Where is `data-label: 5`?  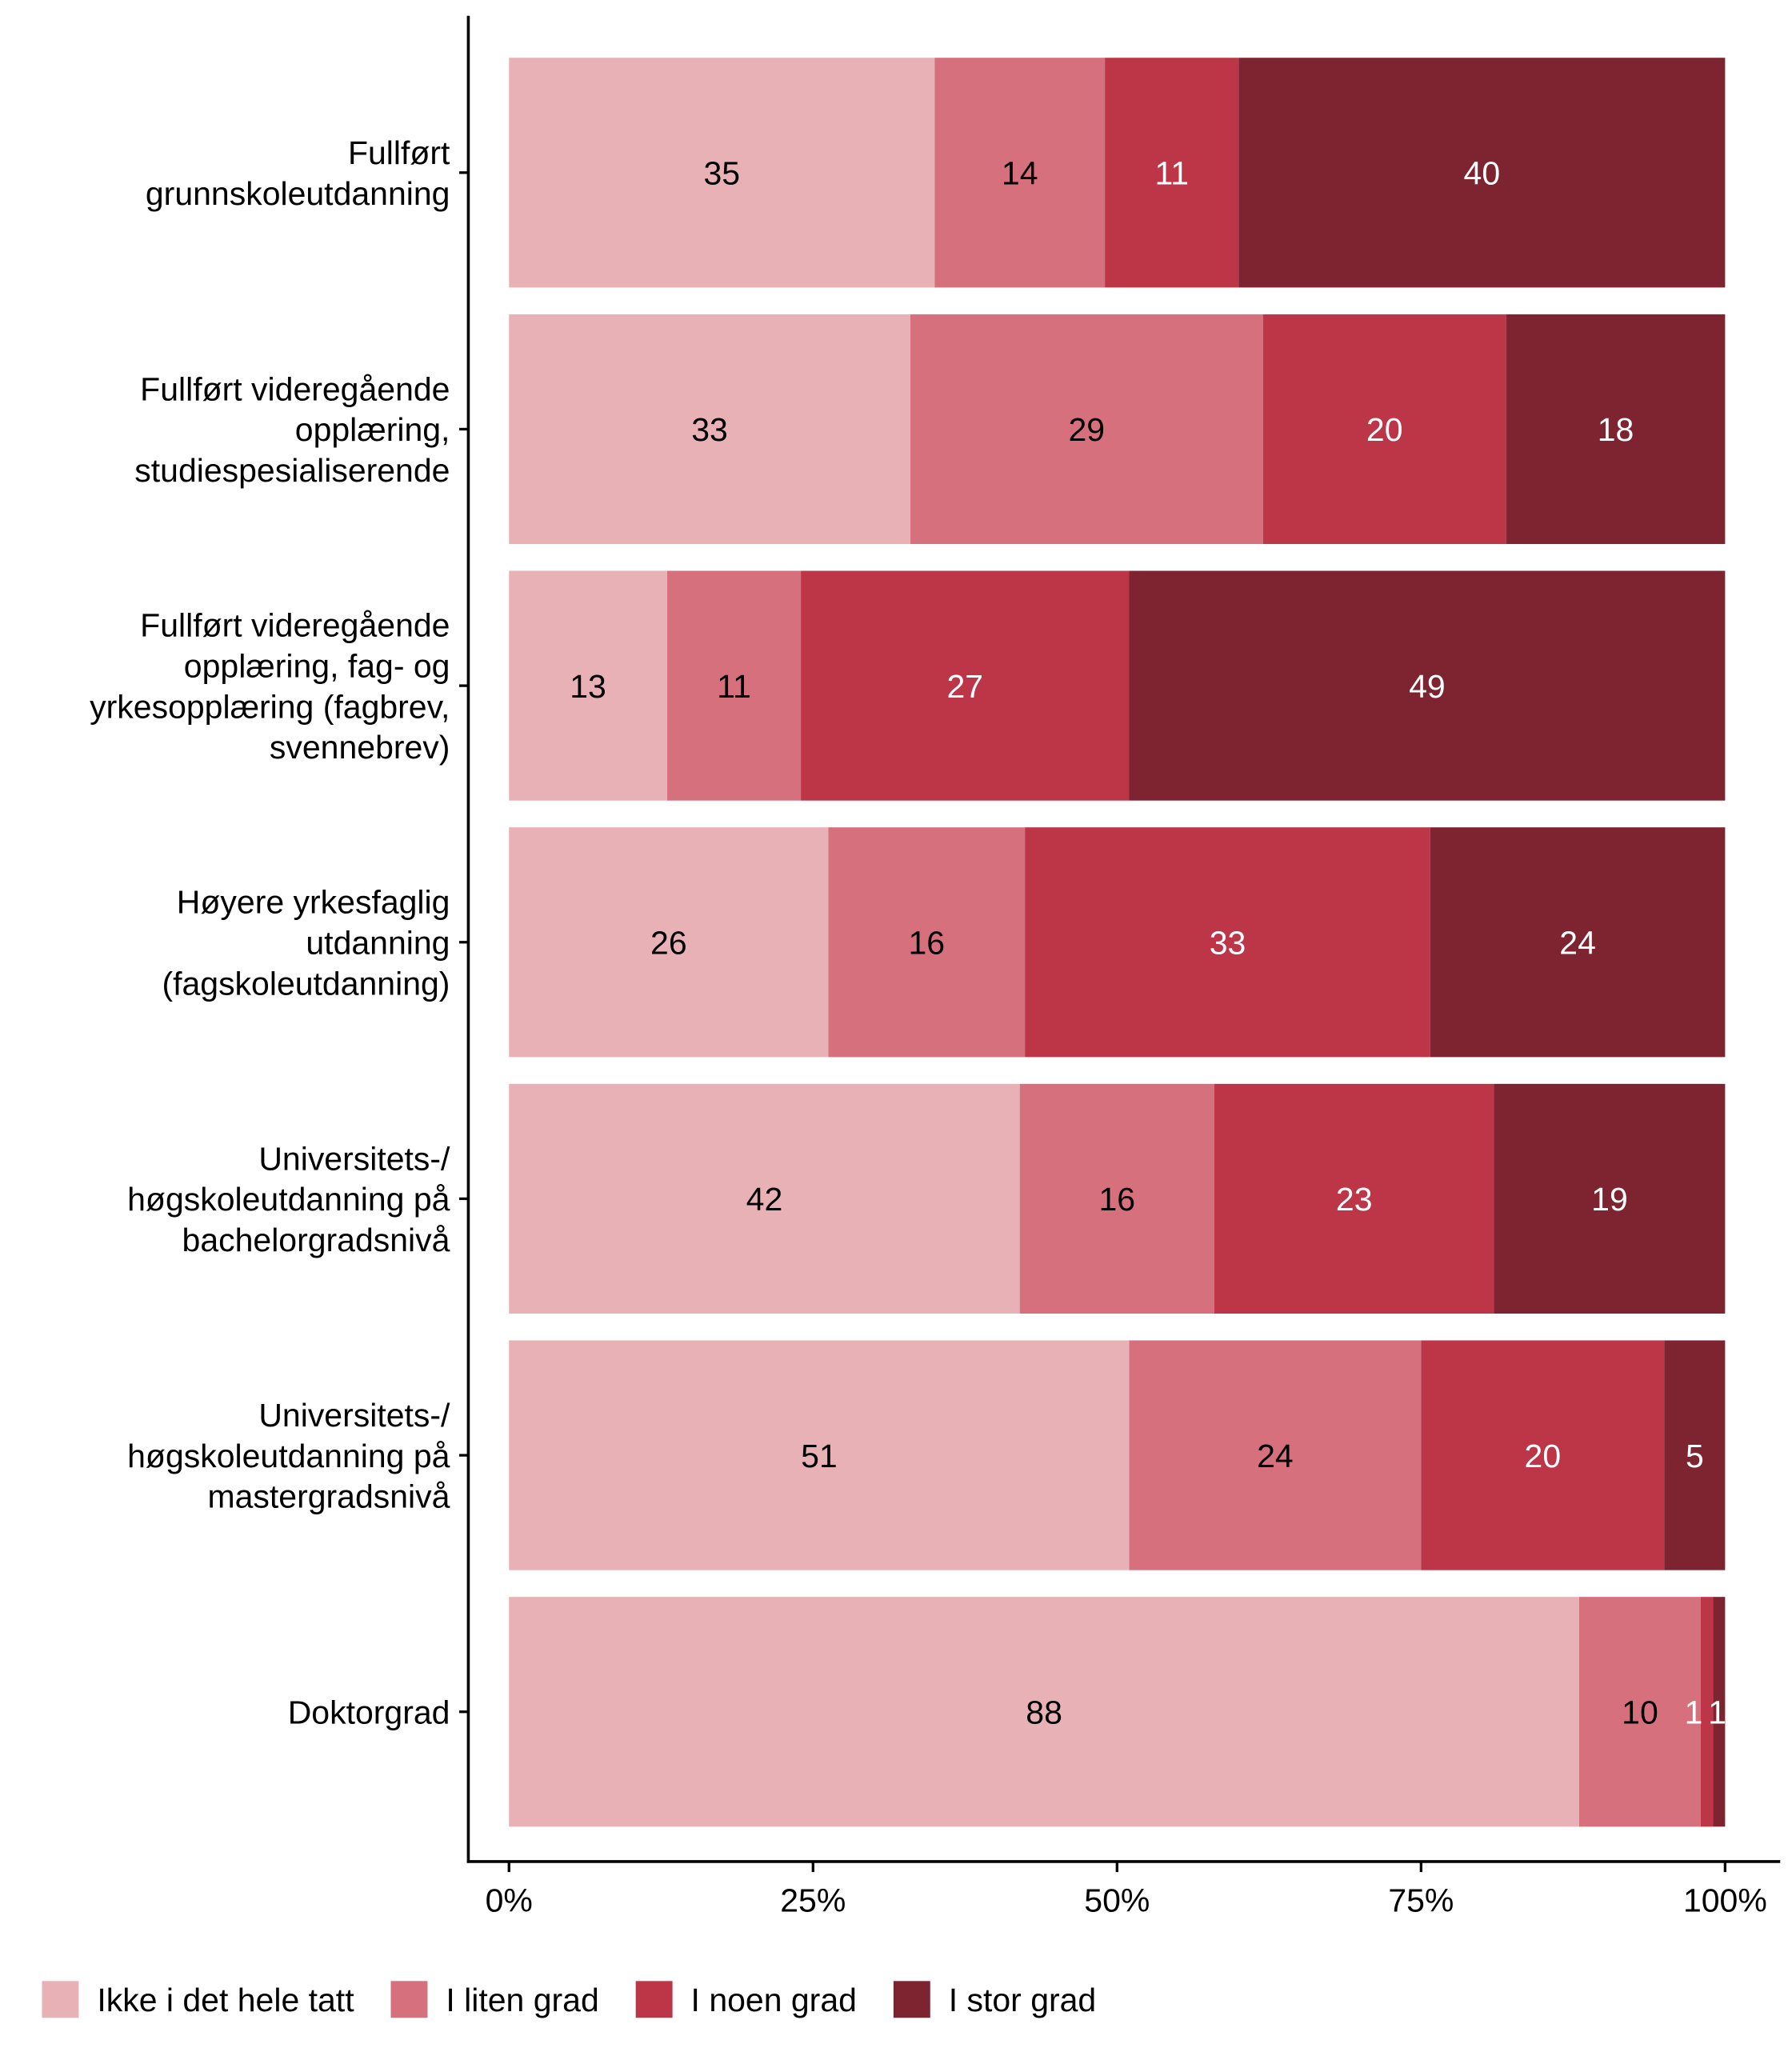 data-label: 5 is located at coordinates (1695, 1456).